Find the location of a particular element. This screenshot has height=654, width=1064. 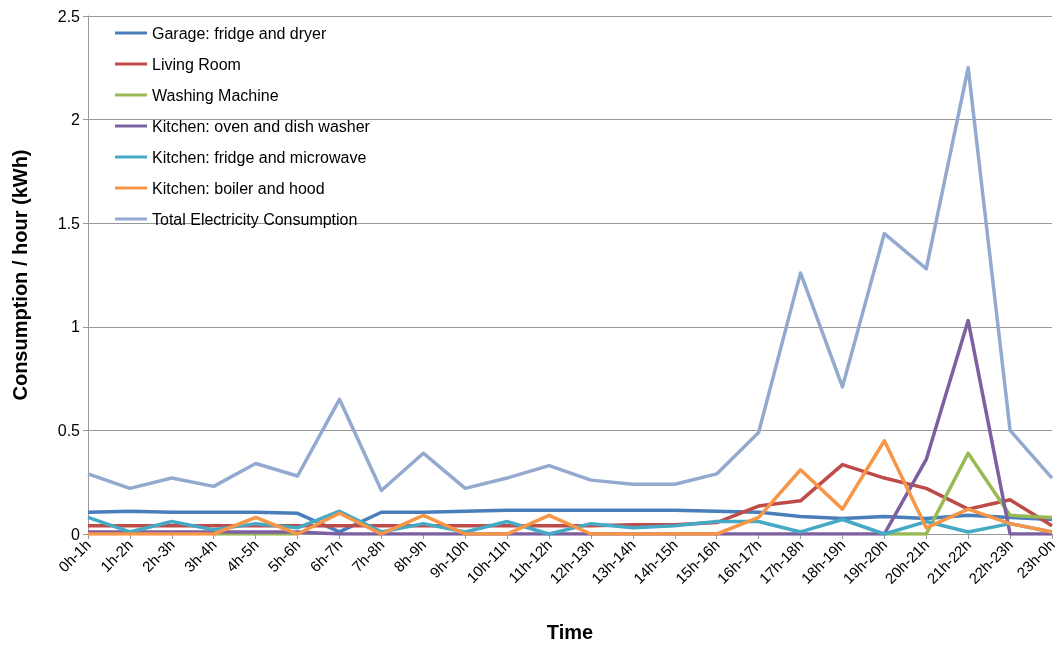

x-axis-title: Time is located at coordinates (570, 632).